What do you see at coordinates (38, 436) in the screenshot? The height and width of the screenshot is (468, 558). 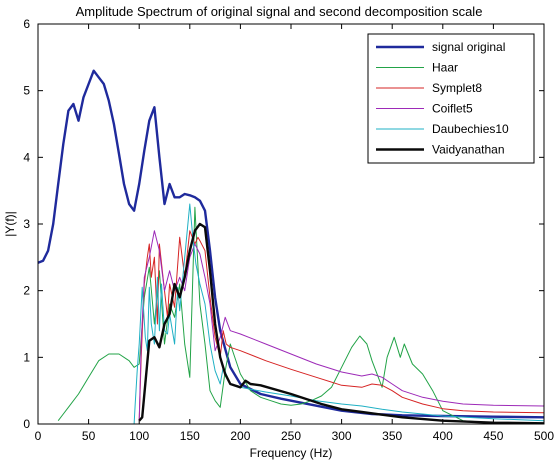 I see `x-tick-label: 0` at bounding box center [38, 436].